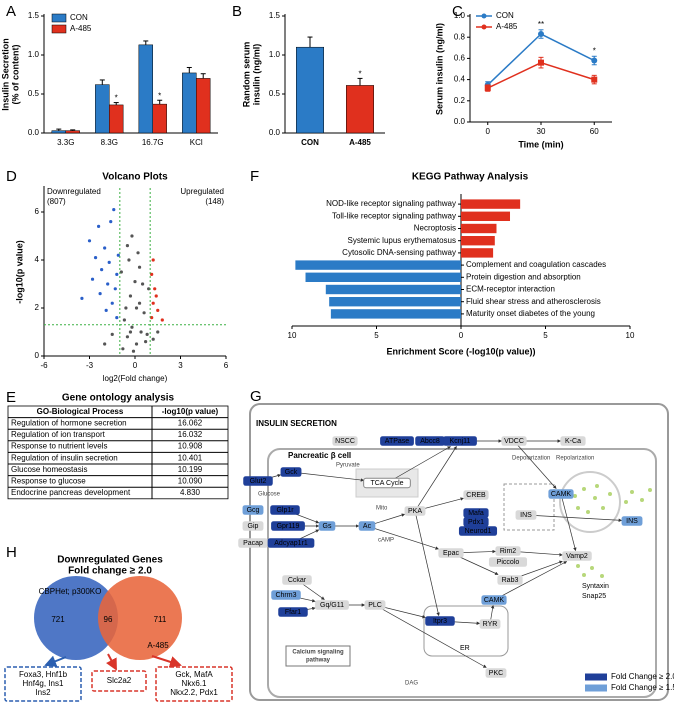 This screenshot has width=674, height=704. Describe the element at coordinates (64, 457) in the screenshot. I see `table-cell: Regulation of insulin secretion` at that location.